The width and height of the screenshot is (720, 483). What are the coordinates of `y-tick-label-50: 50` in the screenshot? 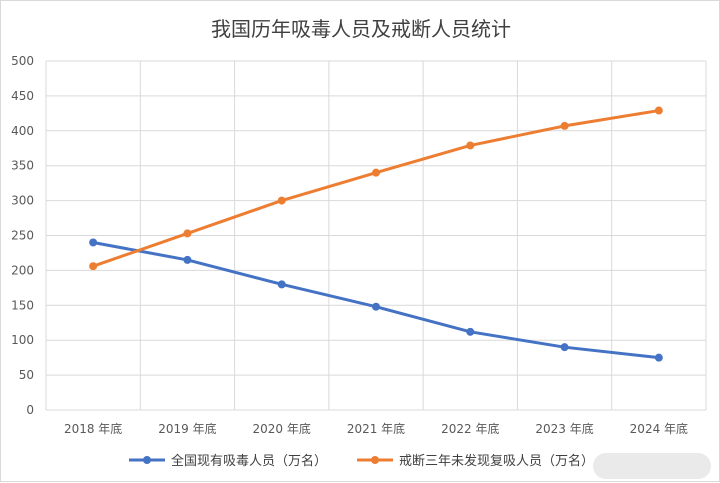 It's located at (26, 375).